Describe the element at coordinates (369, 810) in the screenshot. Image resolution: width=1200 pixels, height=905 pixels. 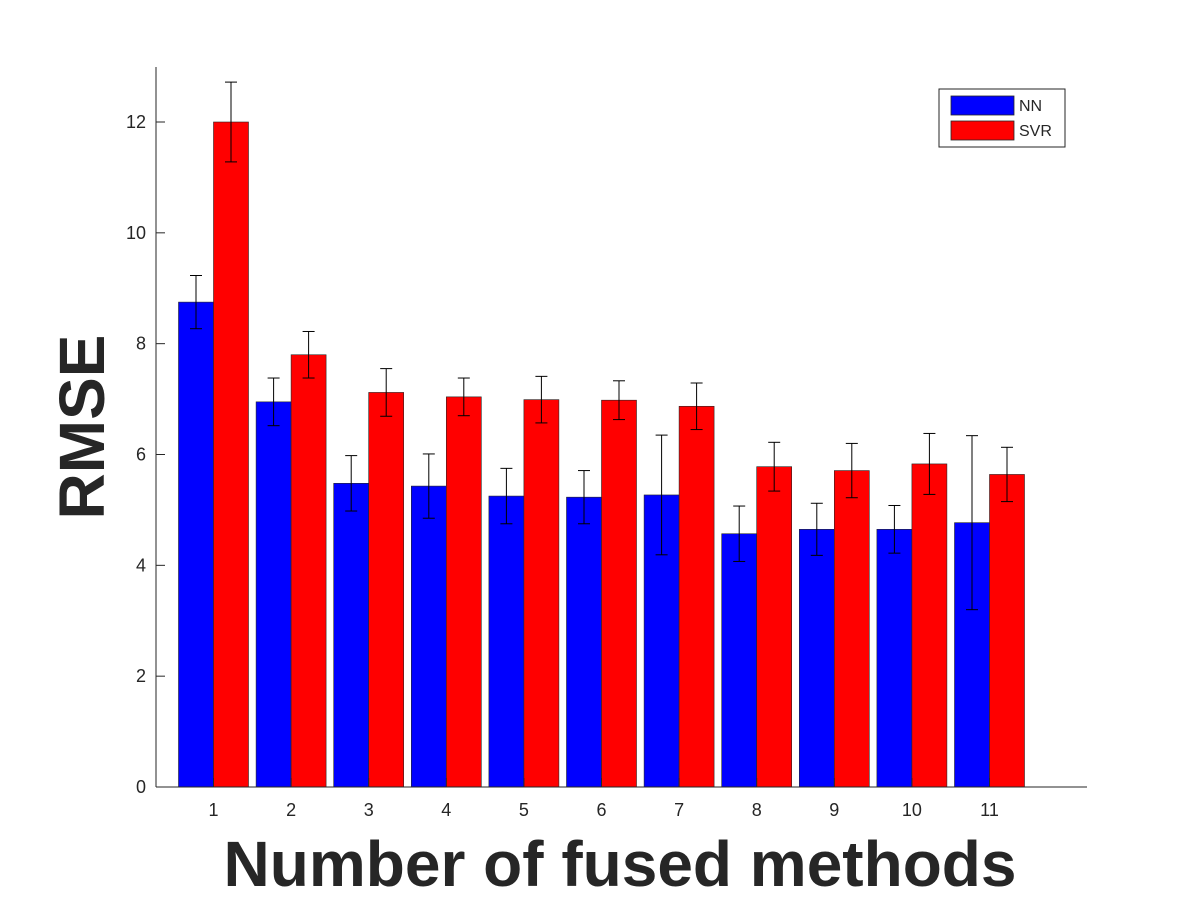
I see `x-tick-label-3: 3` at that location.